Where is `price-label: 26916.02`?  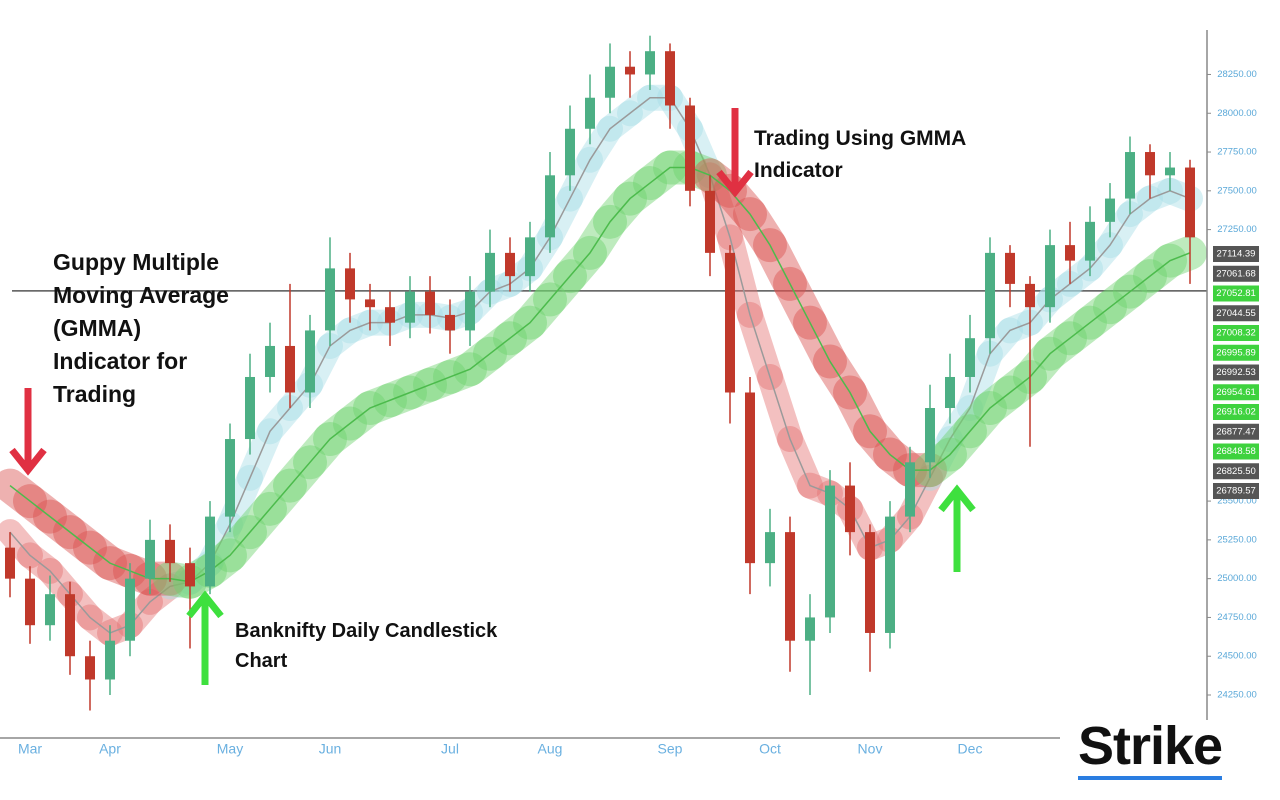
price-label: 26916.02 is located at coordinates (1236, 412).